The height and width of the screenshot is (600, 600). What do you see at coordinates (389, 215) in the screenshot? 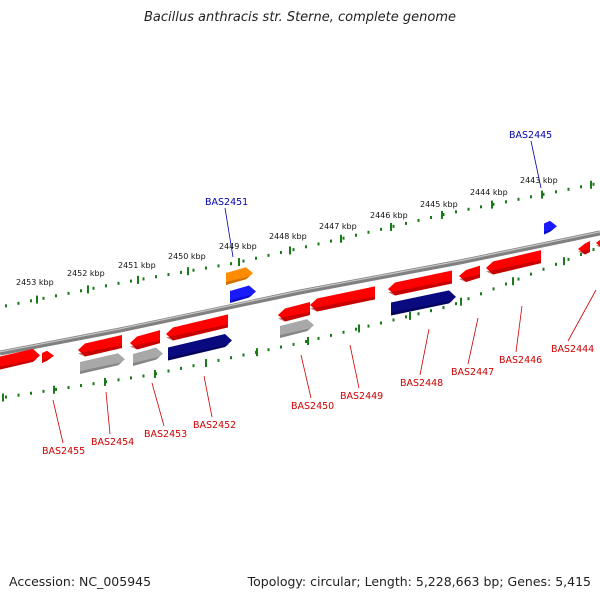
I see `kbp-label: 2446 kbp` at bounding box center [389, 215].